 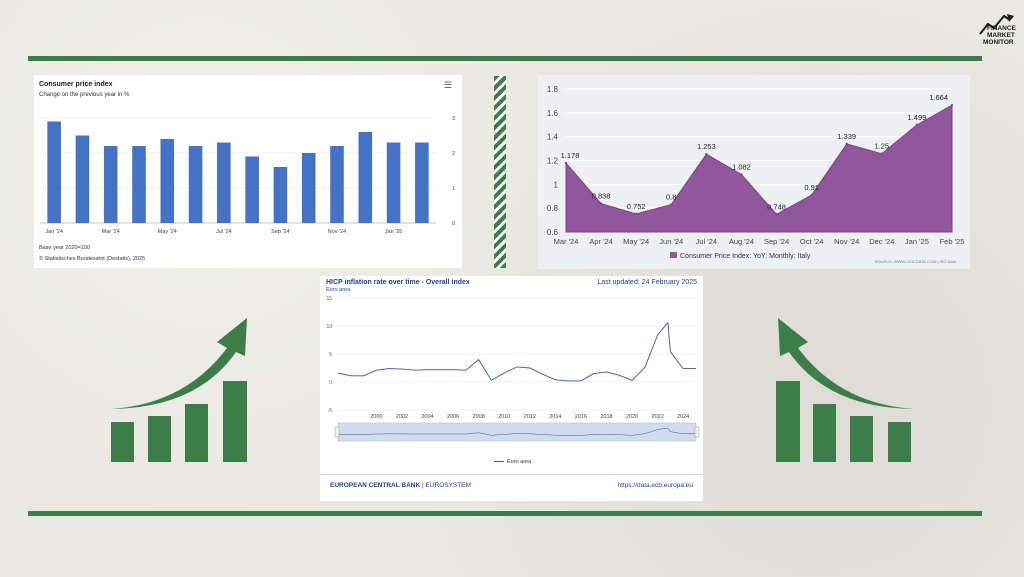 I want to click on x-tick-label: Jan '24, so click(x=54, y=232).